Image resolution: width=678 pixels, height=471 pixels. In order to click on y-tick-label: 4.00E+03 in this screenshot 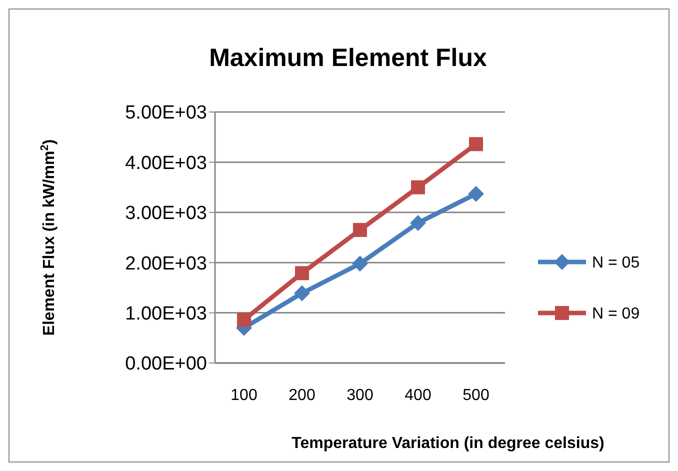, I will do `click(166, 163)`.